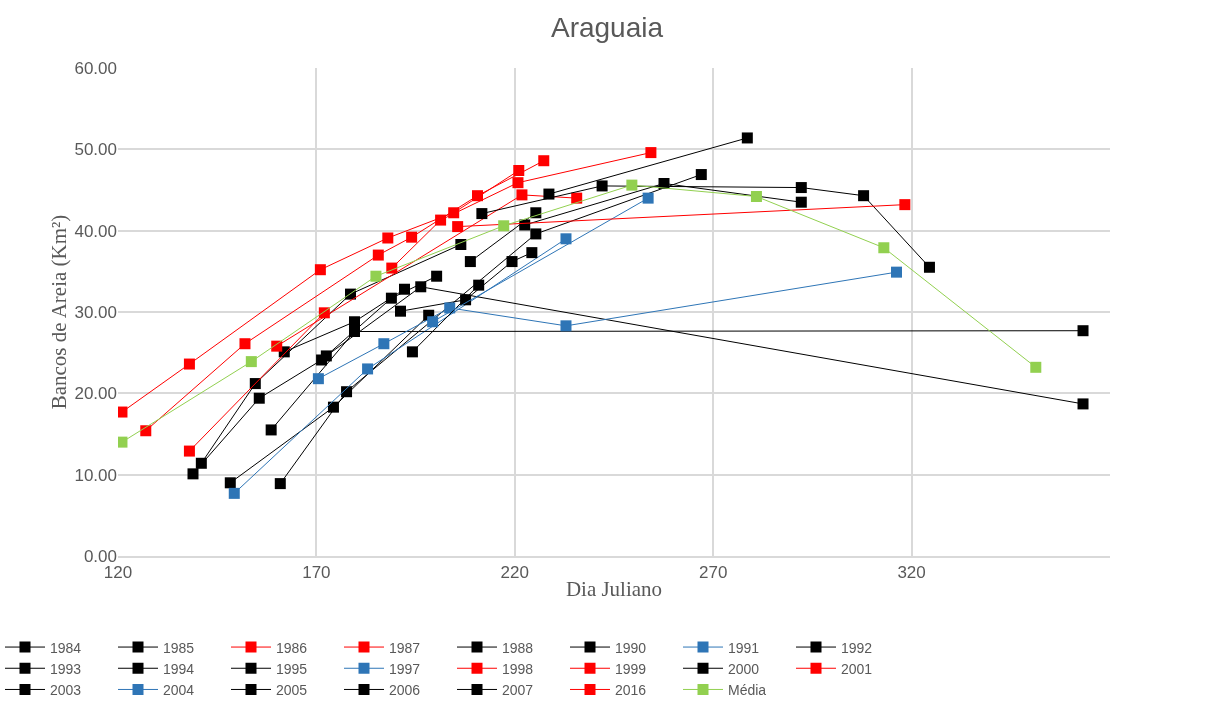 The height and width of the screenshot is (709, 1214). What do you see at coordinates (316, 573) in the screenshot?
I see `x-tick-label: 170` at bounding box center [316, 573].